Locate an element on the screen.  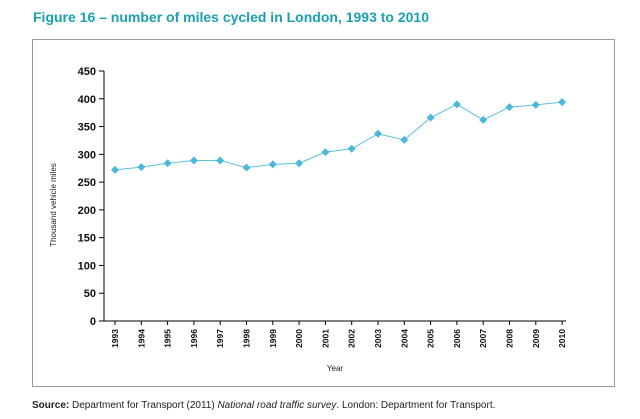
x-tick-label: 1994 is located at coordinates (141, 338).